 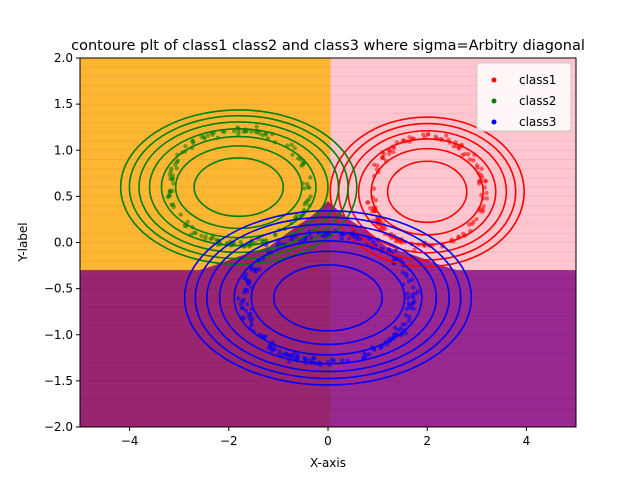 I want to click on y-tick-label: 1.0, so click(x=63, y=150).